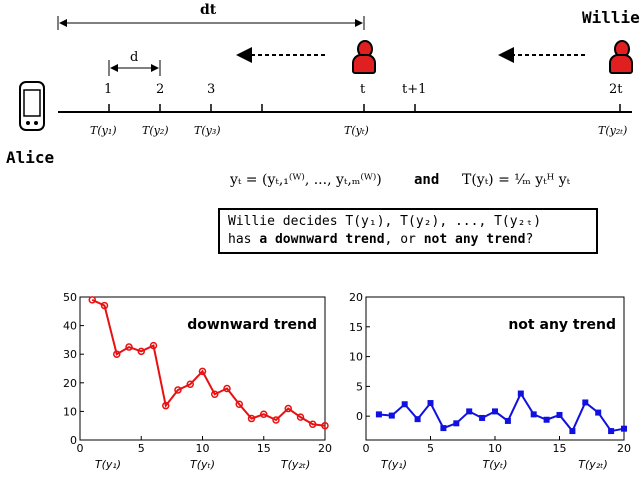 The height and width of the screenshot is (483, 642). Describe the element at coordinates (211, 89) in the screenshot. I see `tick-3: 3` at that location.